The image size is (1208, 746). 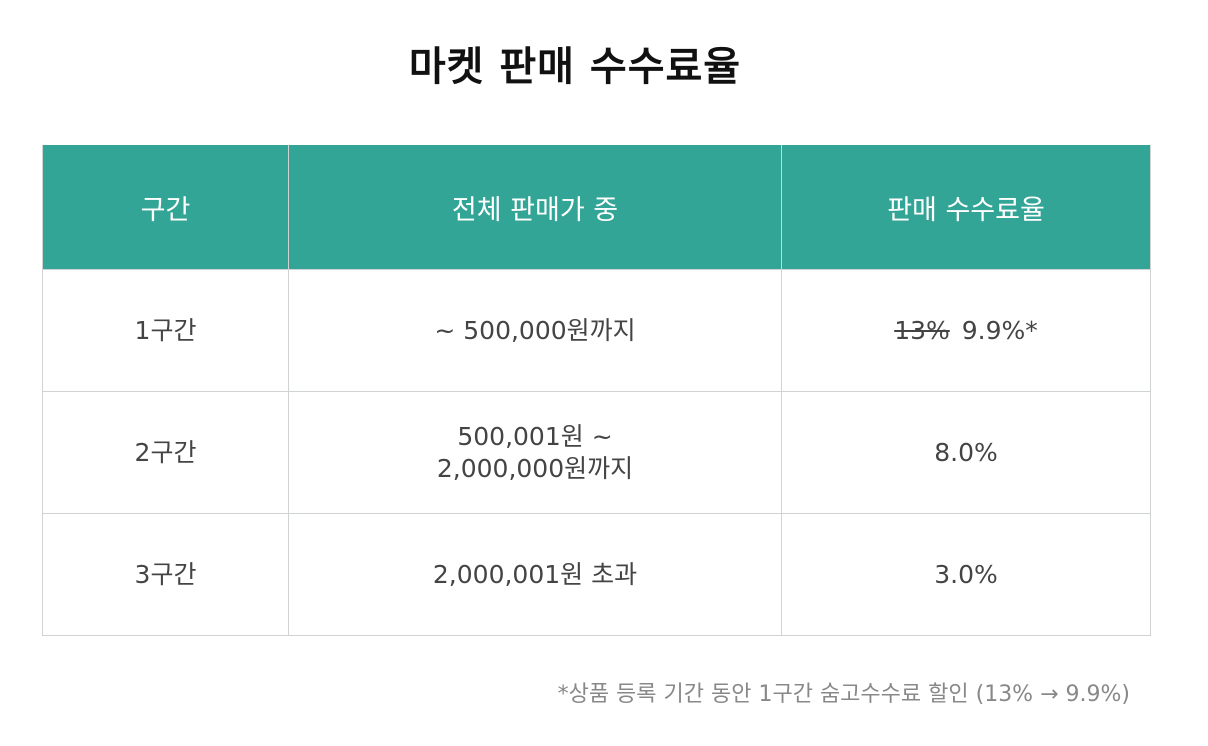 What do you see at coordinates (165, 574) in the screenshot?
I see `tier-cell: 3구간` at bounding box center [165, 574].